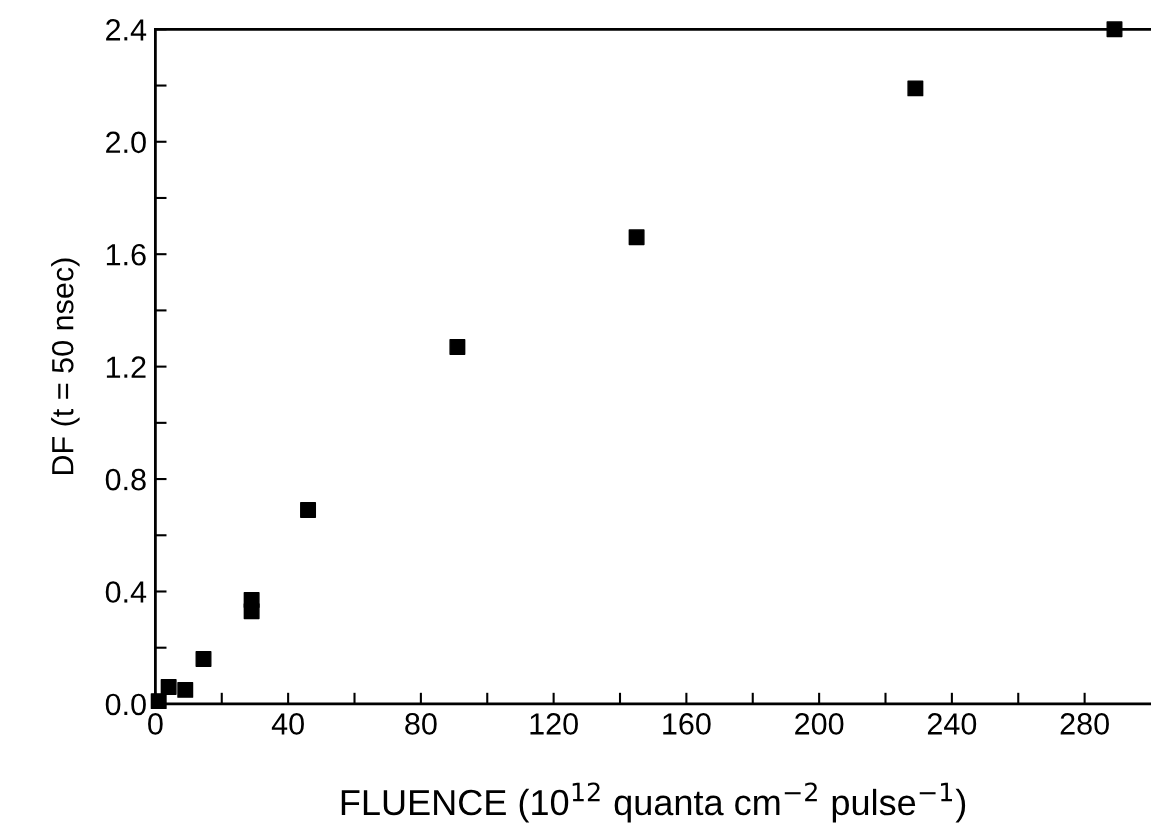 The width and height of the screenshot is (1151, 838). I want to click on y-tick-label: 0.8, so click(125, 479).